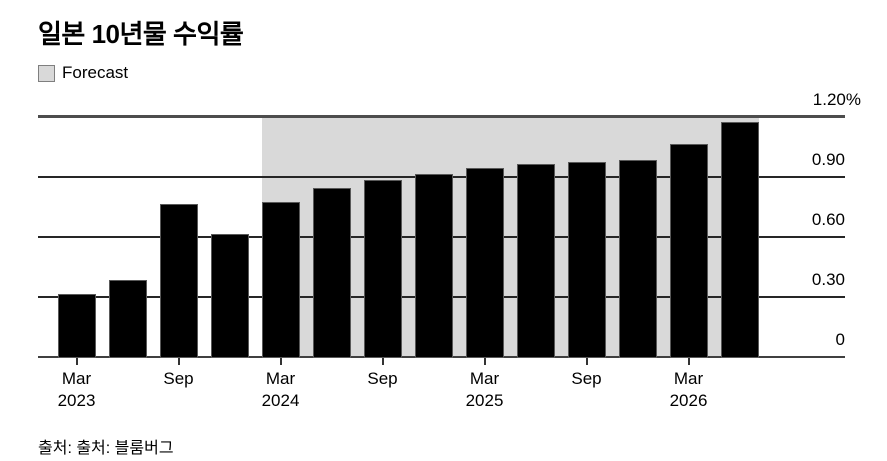  I want to click on bar-jun-2024, so click(331, 273).